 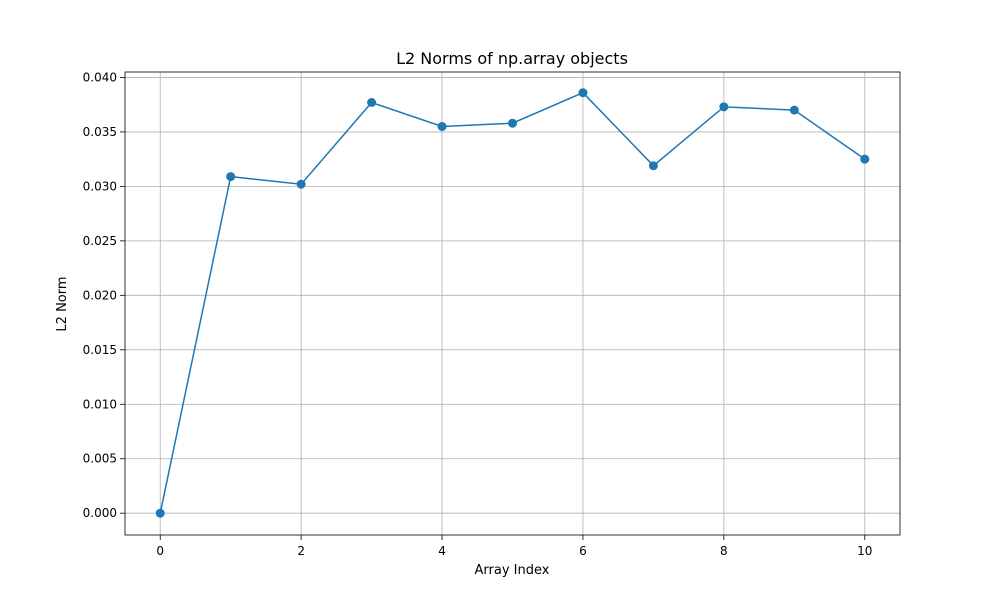 I want to click on x-axis-label: Array Index, so click(x=512, y=570).